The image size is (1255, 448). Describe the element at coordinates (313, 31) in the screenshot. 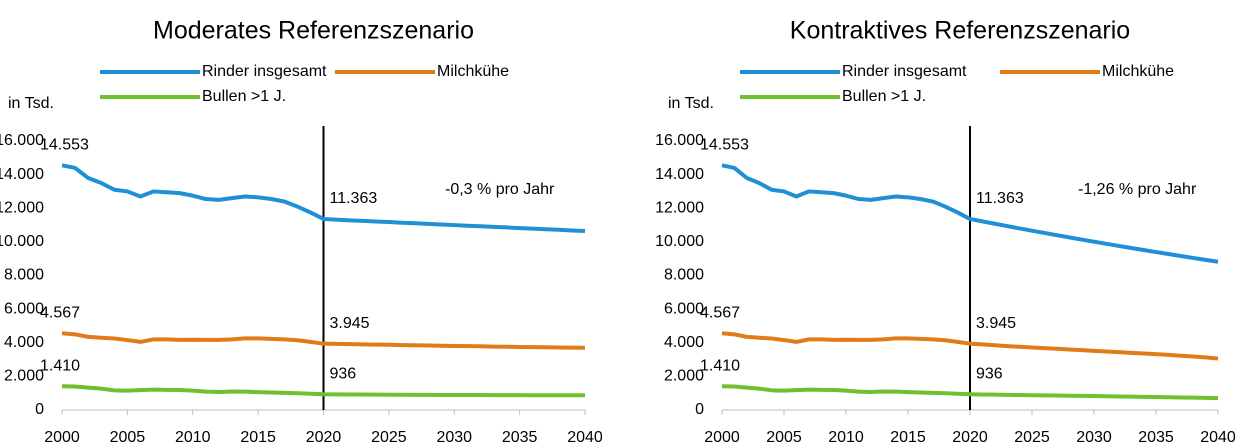

I see `chart-title: Moderates Referenzszenario` at that location.